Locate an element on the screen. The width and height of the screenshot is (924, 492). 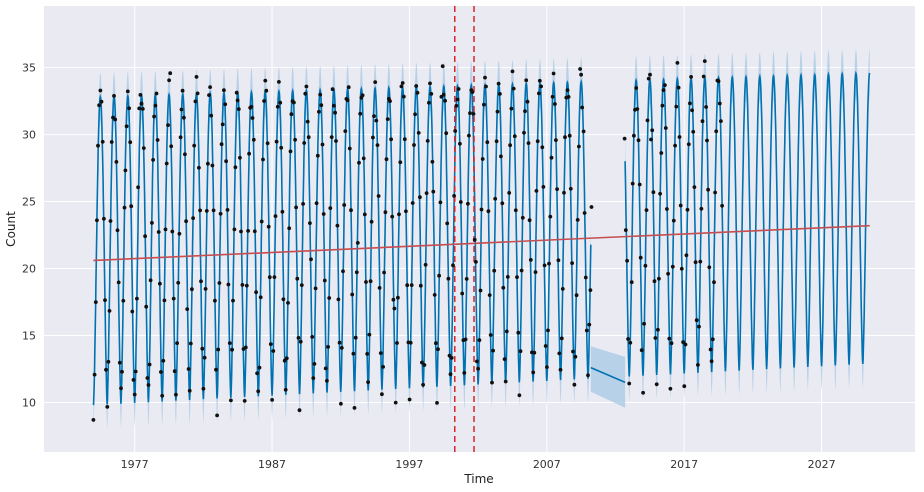
y-tick-label: 35 is located at coordinates (29, 68).